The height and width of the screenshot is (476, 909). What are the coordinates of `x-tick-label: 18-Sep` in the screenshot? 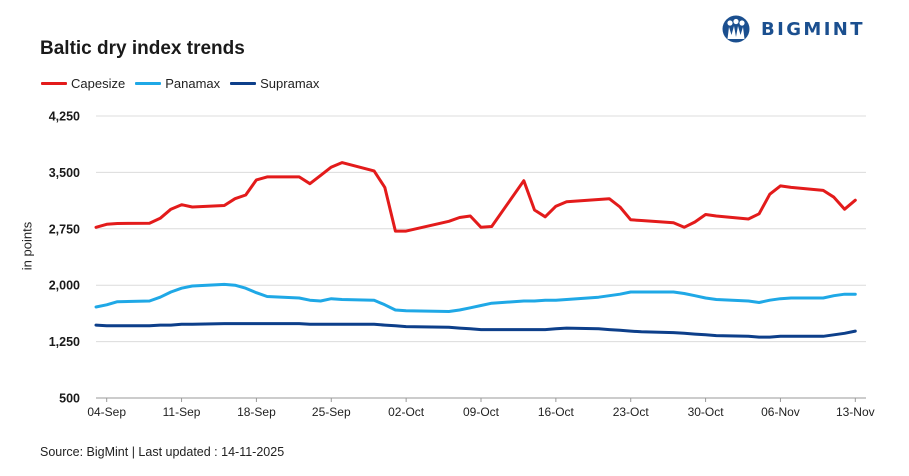 It's located at (256, 412).